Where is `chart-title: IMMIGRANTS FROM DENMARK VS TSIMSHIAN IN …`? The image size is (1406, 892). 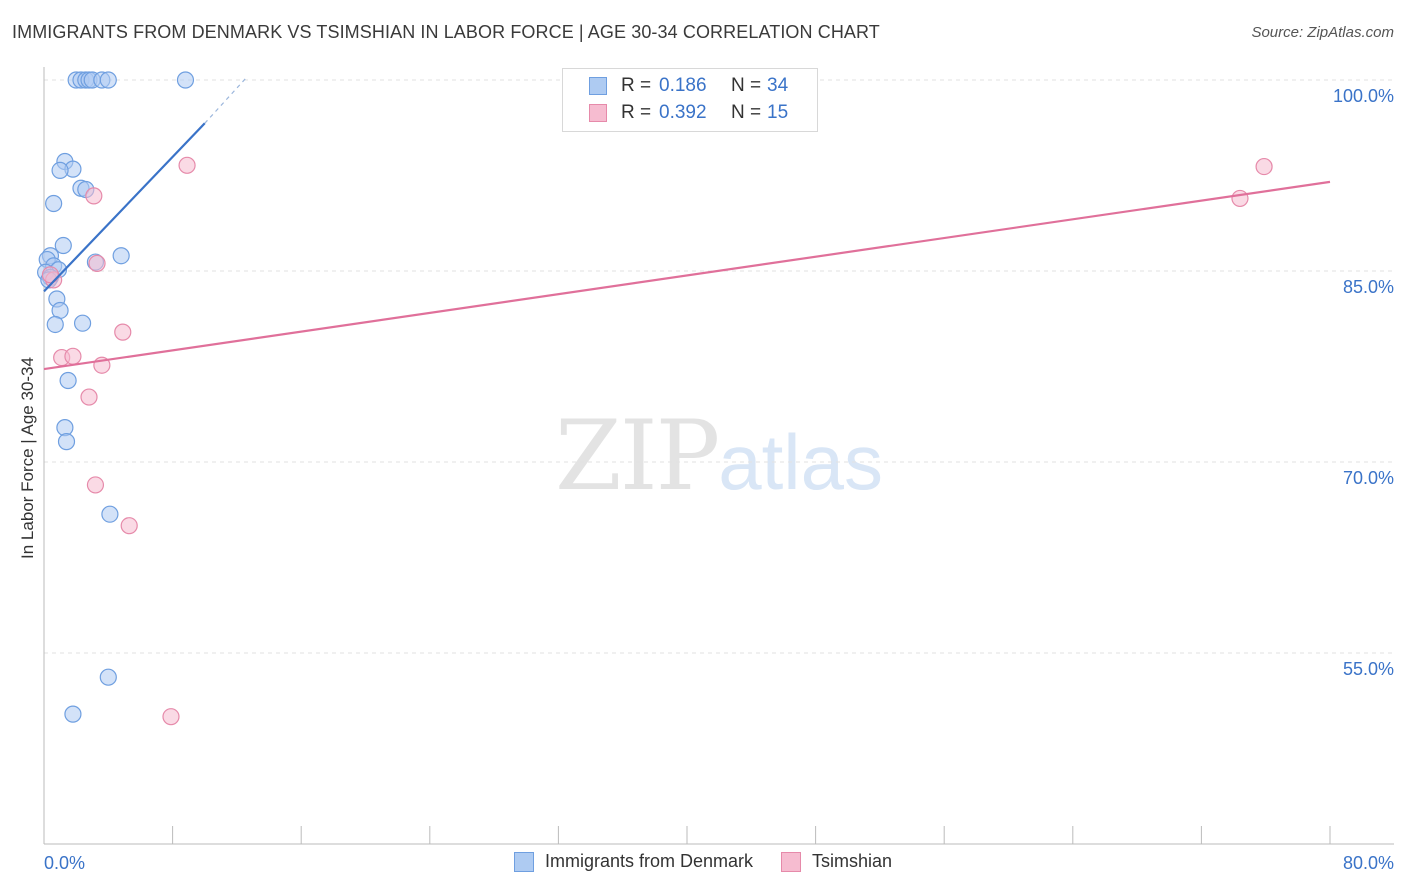
chart-title: IMMIGRANTS FROM DENMARK VS TSIMSHIAN IN … is located at coordinates (446, 32).